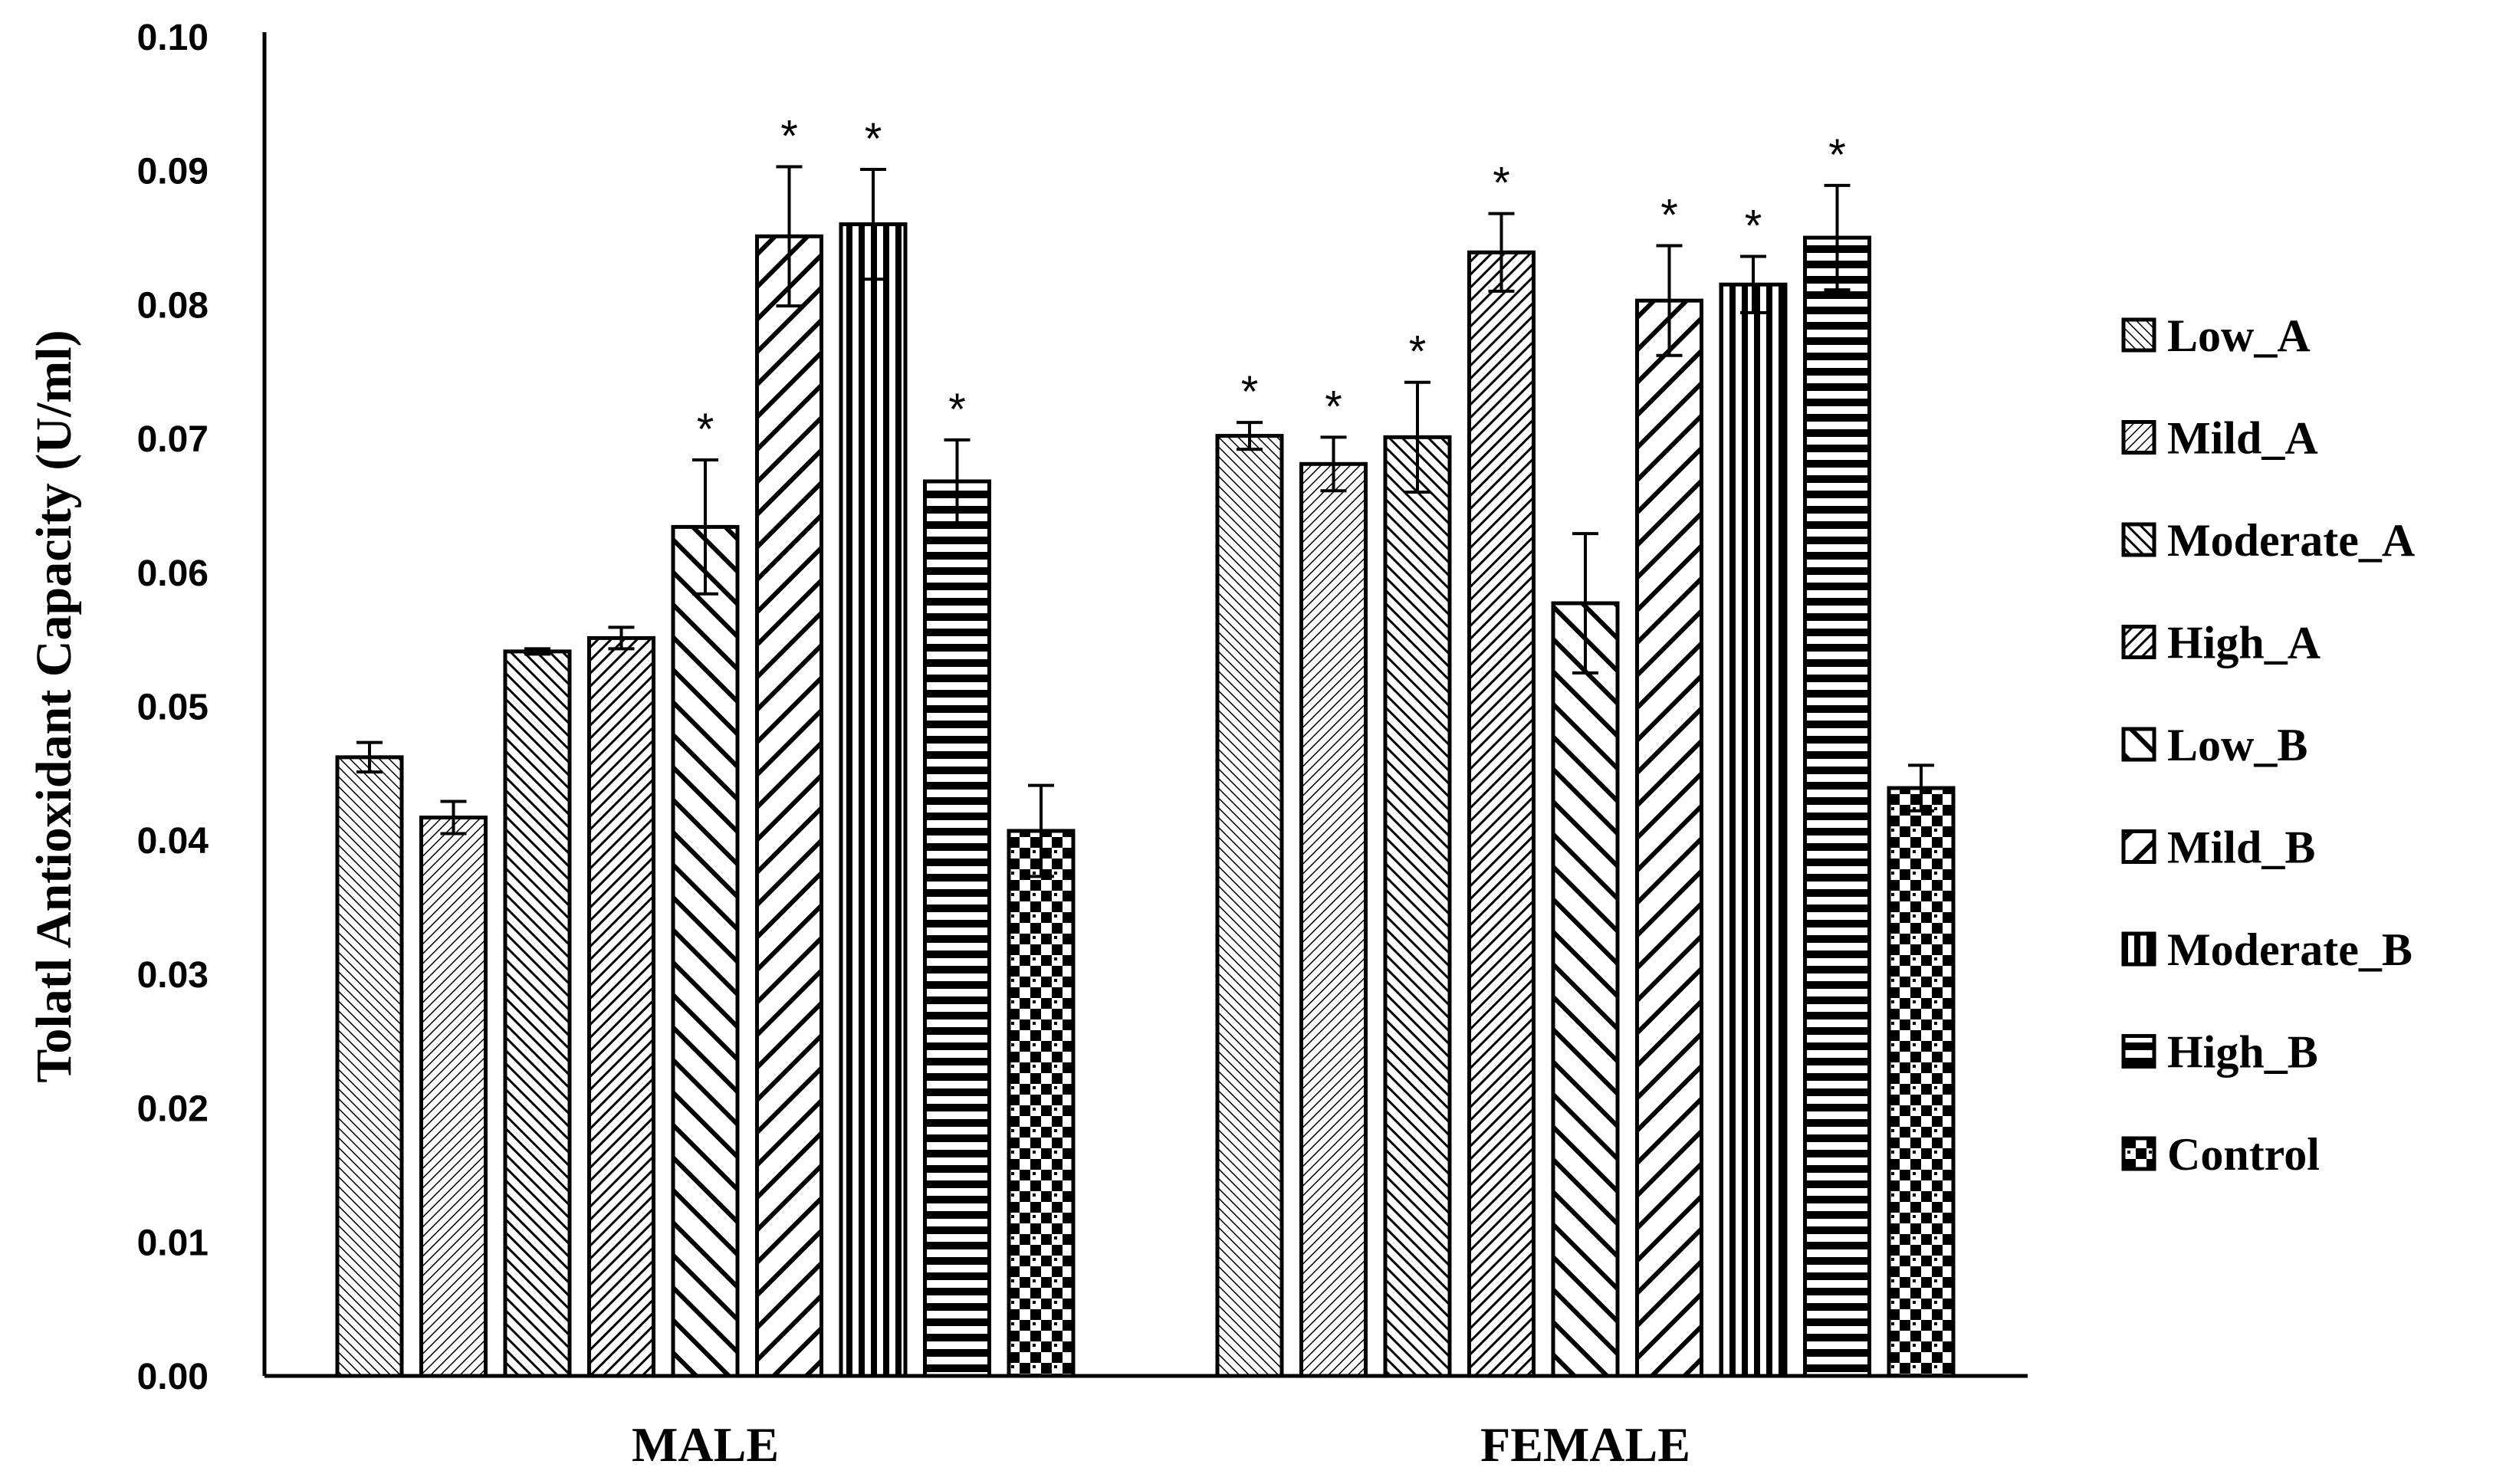  Describe the element at coordinates (705, 951) in the screenshot. I see `bar-Low_B-MALE` at that location.